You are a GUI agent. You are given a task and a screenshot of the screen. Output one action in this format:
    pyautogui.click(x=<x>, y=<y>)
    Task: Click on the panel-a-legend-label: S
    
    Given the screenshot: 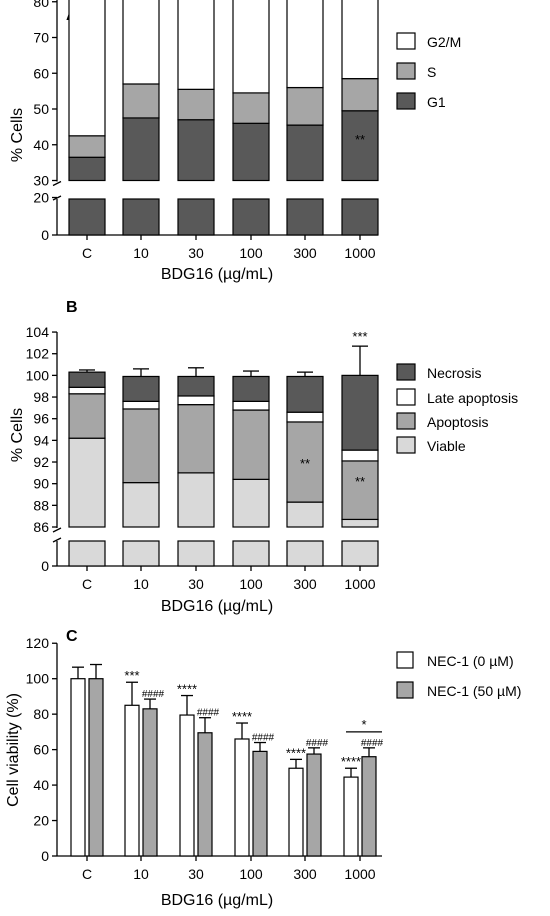 What is the action you would take?
    pyautogui.click(x=431, y=72)
    